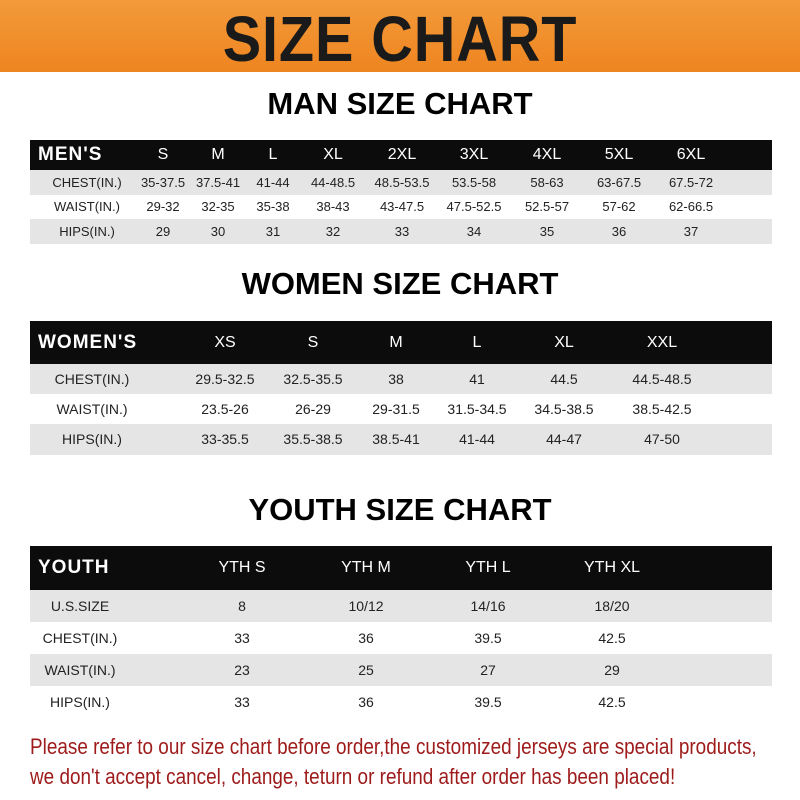 Image resolution: width=800 pixels, height=800 pixels. What do you see at coordinates (225, 439) in the screenshot?
I see `cell: 33-35.5` at bounding box center [225, 439].